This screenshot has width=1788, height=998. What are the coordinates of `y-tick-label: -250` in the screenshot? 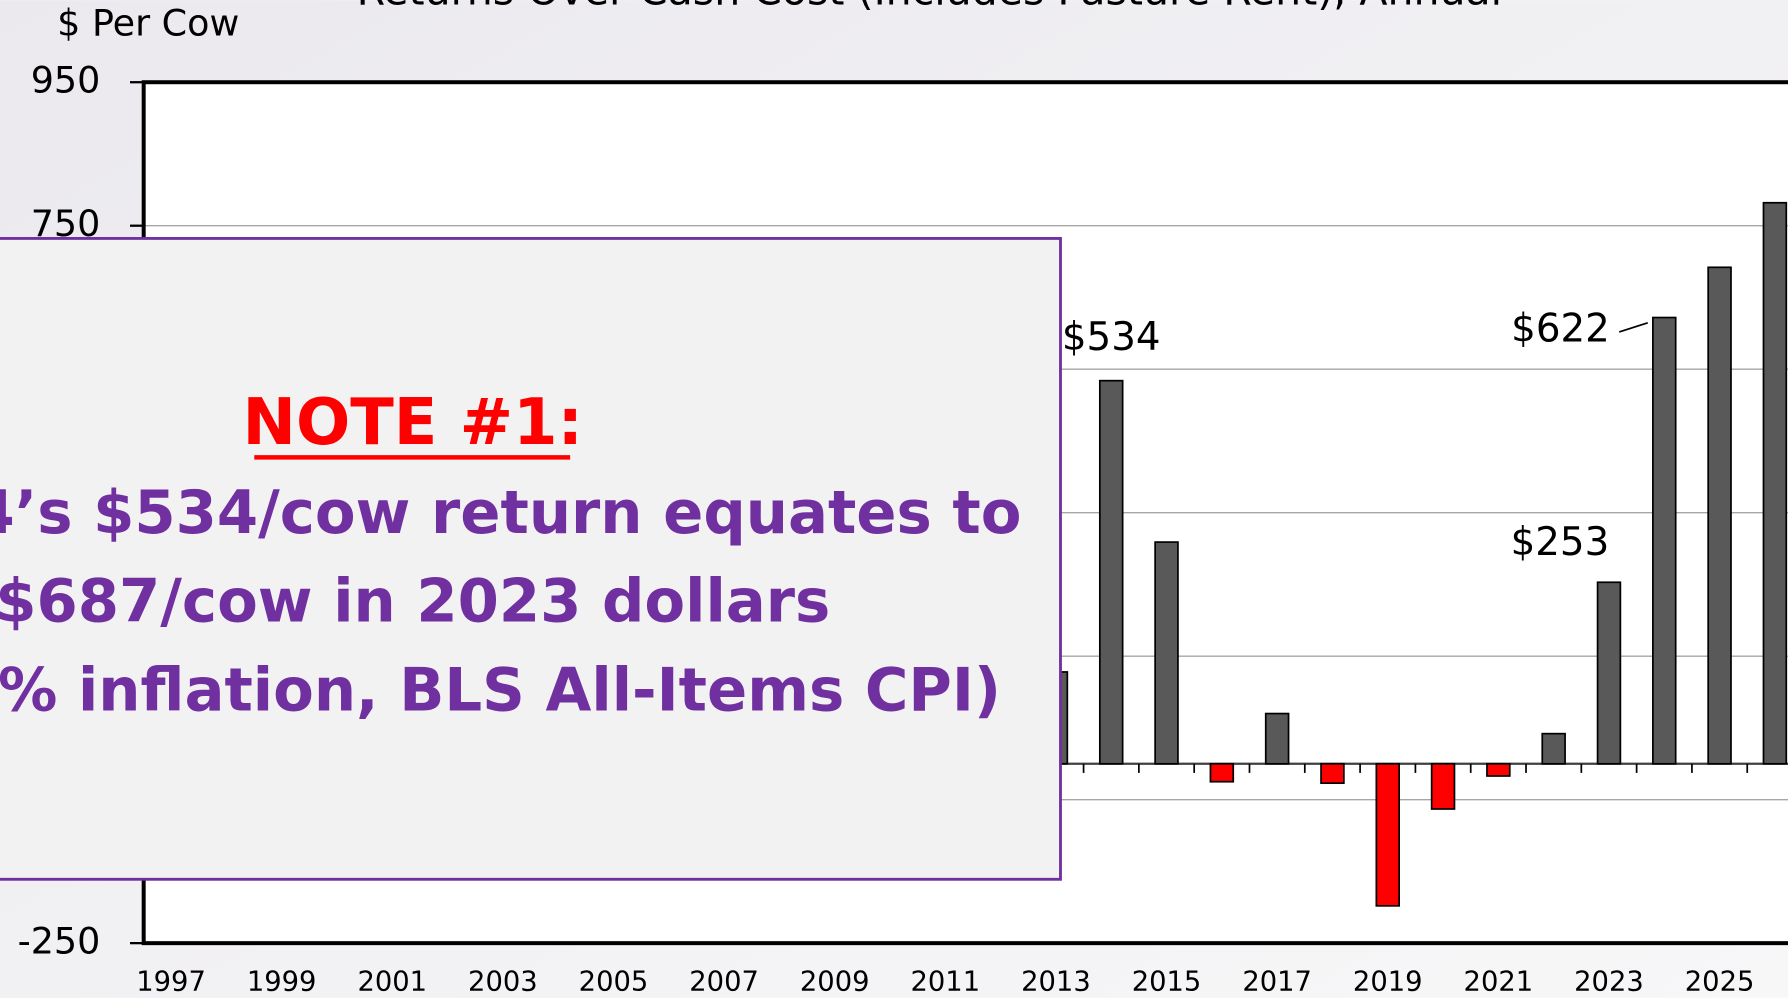 It's located at (59, 941).